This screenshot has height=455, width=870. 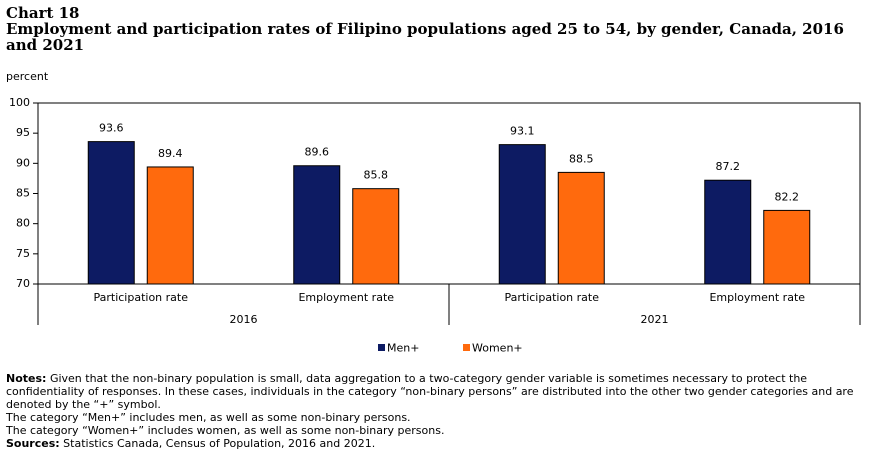 I want to click on value-label: 93.6, so click(x=111, y=128).